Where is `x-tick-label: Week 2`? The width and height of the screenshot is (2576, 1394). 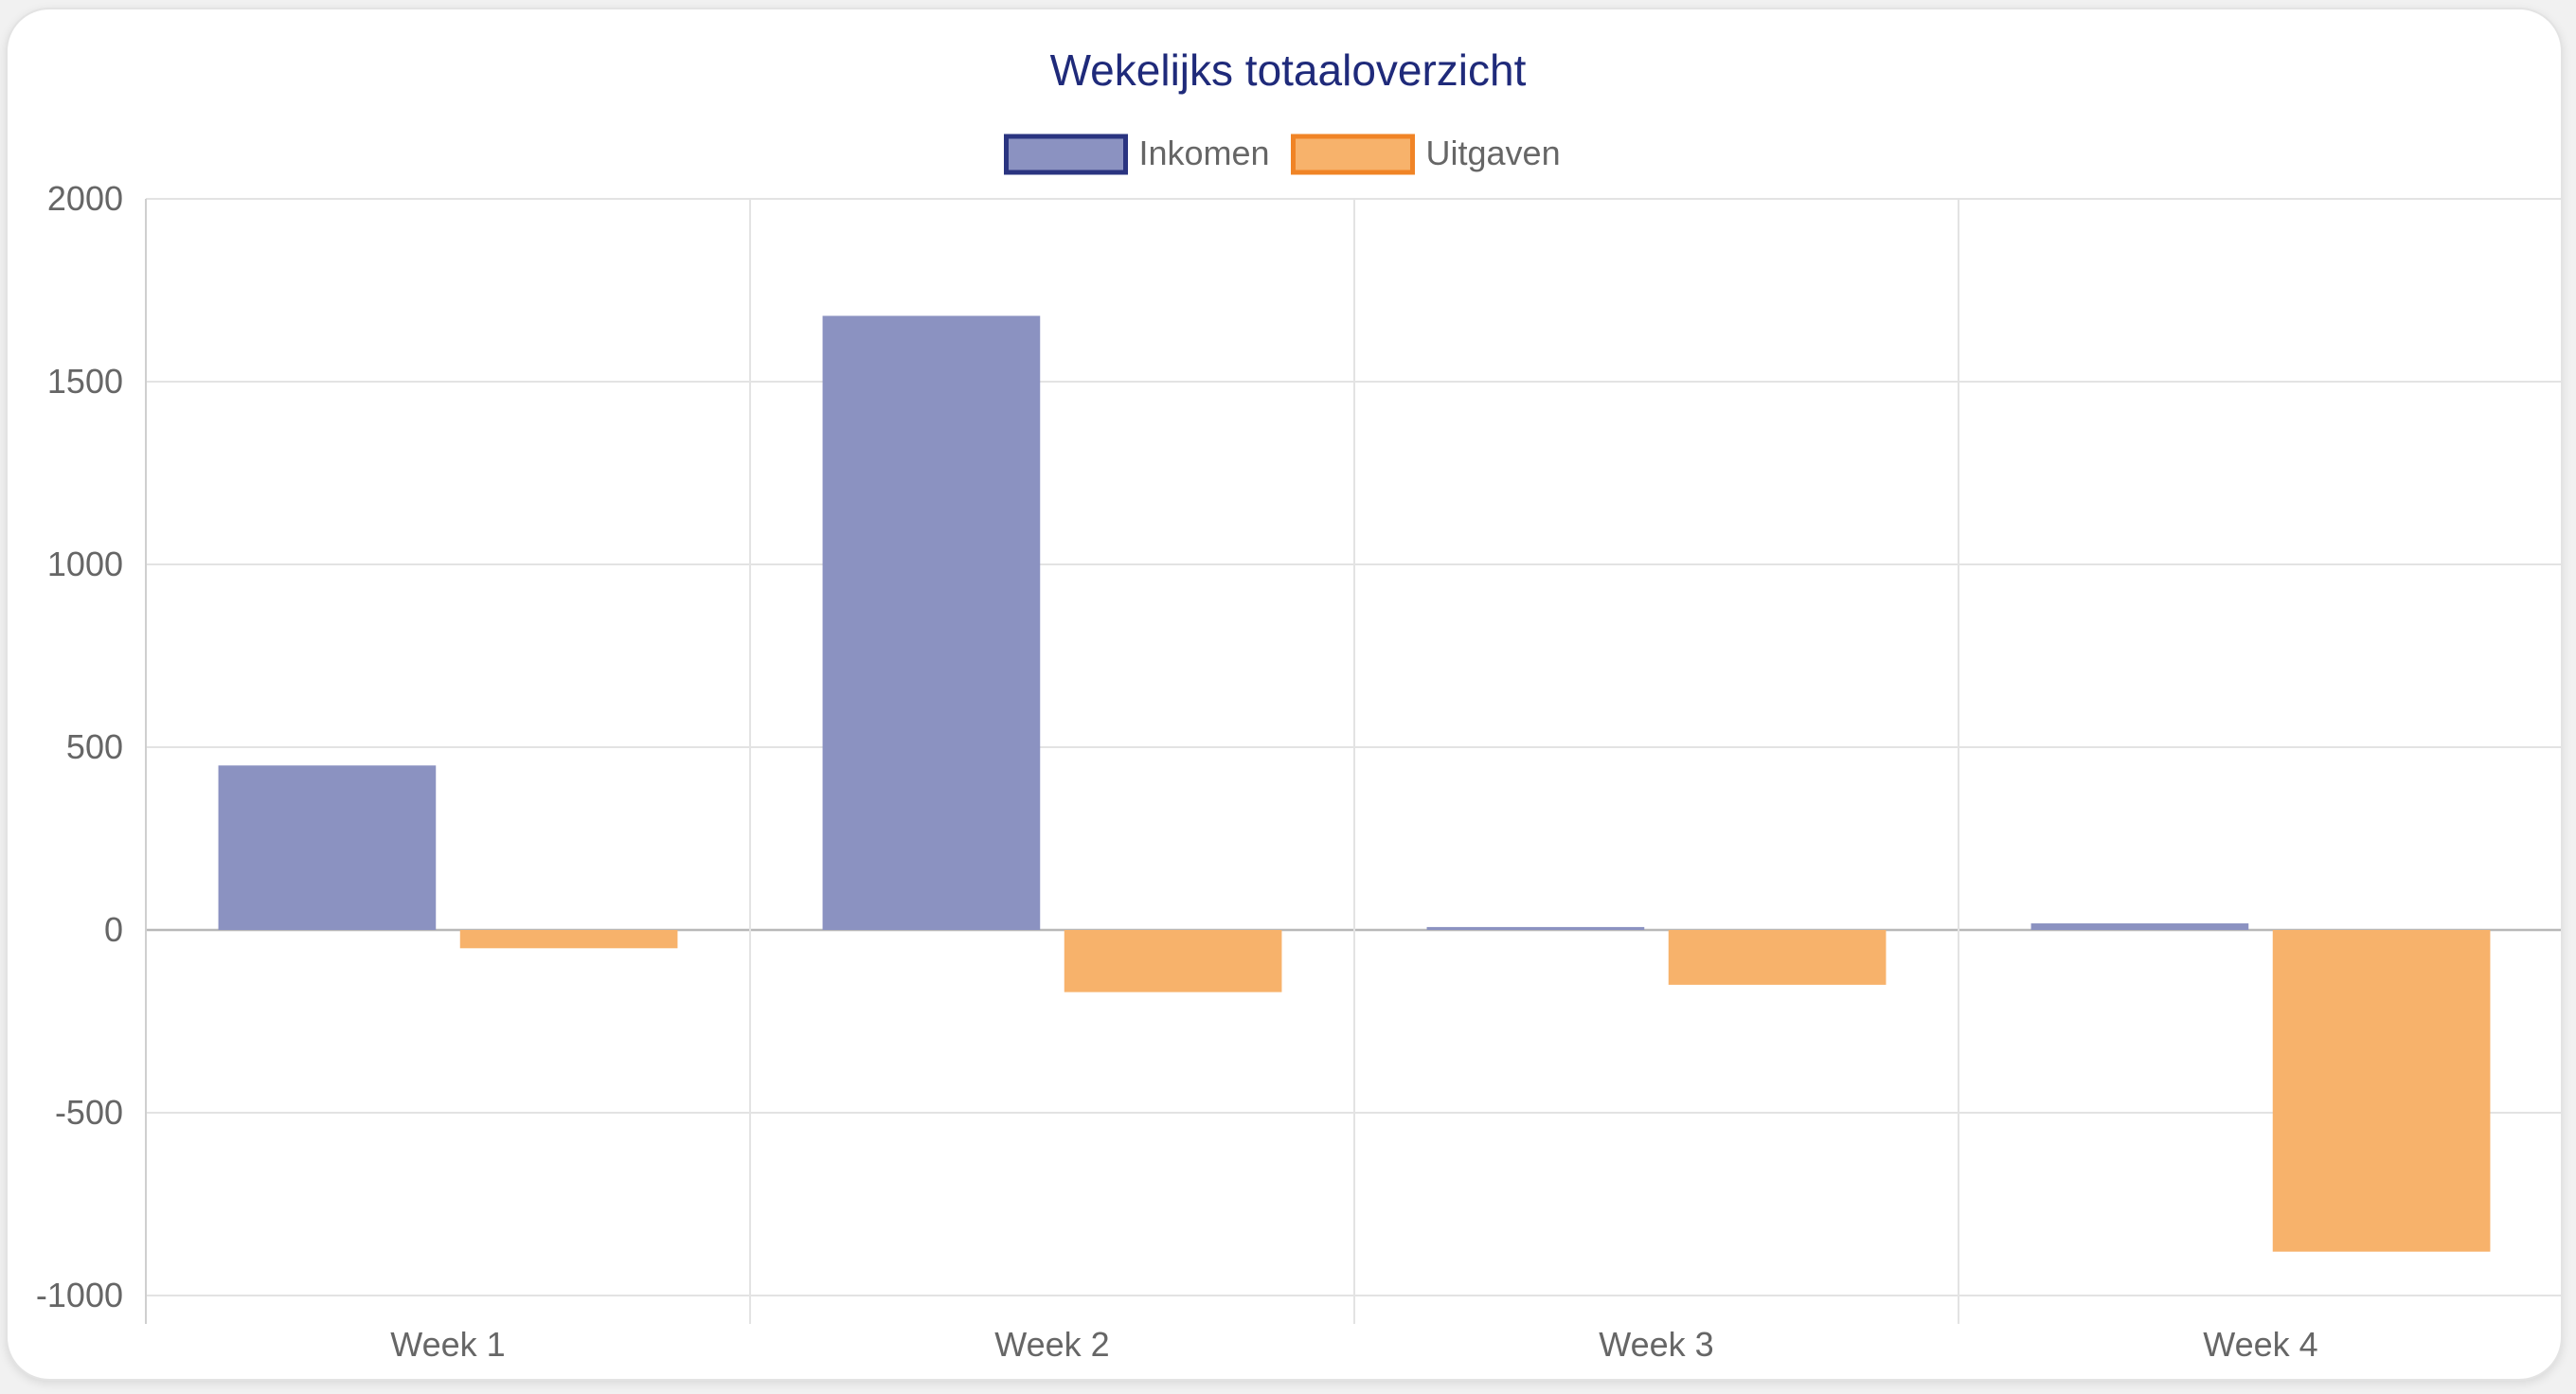
x-tick-label: Week 2 is located at coordinates (1051, 1344).